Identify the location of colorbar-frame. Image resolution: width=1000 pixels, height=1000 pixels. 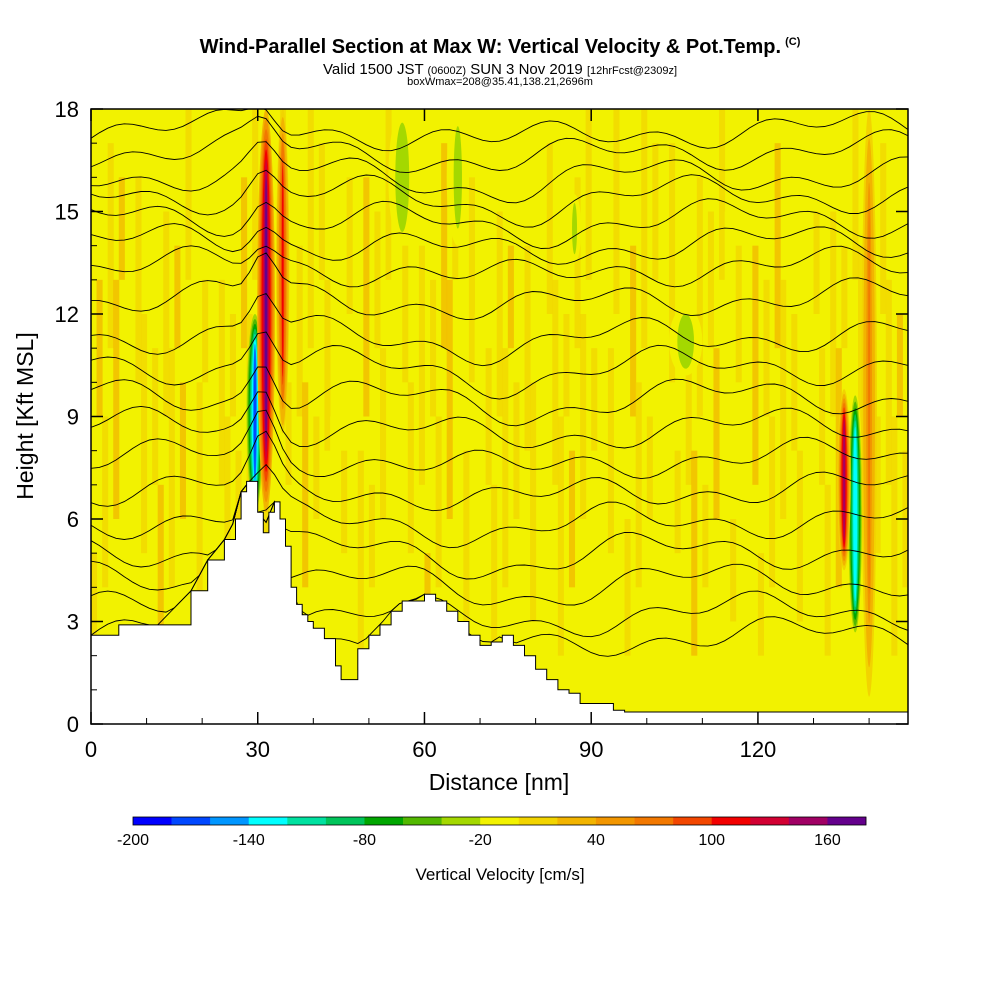
(499, 821).